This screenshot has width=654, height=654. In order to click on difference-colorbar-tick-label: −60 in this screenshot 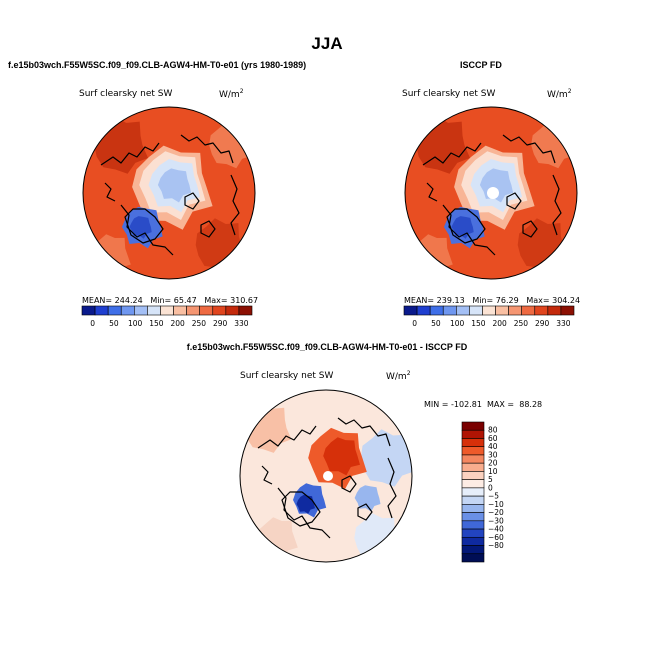, I will do `click(496, 537)`.